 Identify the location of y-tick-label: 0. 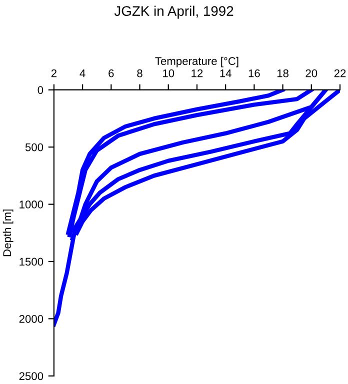
(41, 90).